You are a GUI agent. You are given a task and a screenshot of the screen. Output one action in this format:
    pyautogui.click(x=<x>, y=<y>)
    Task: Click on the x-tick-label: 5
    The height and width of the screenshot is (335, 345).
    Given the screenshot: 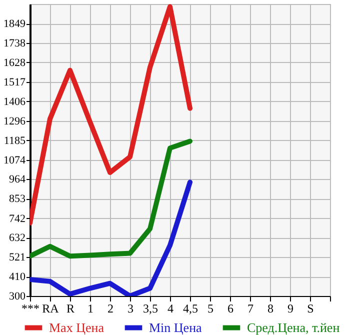 What is the action you would take?
    pyautogui.click(x=211, y=309)
    